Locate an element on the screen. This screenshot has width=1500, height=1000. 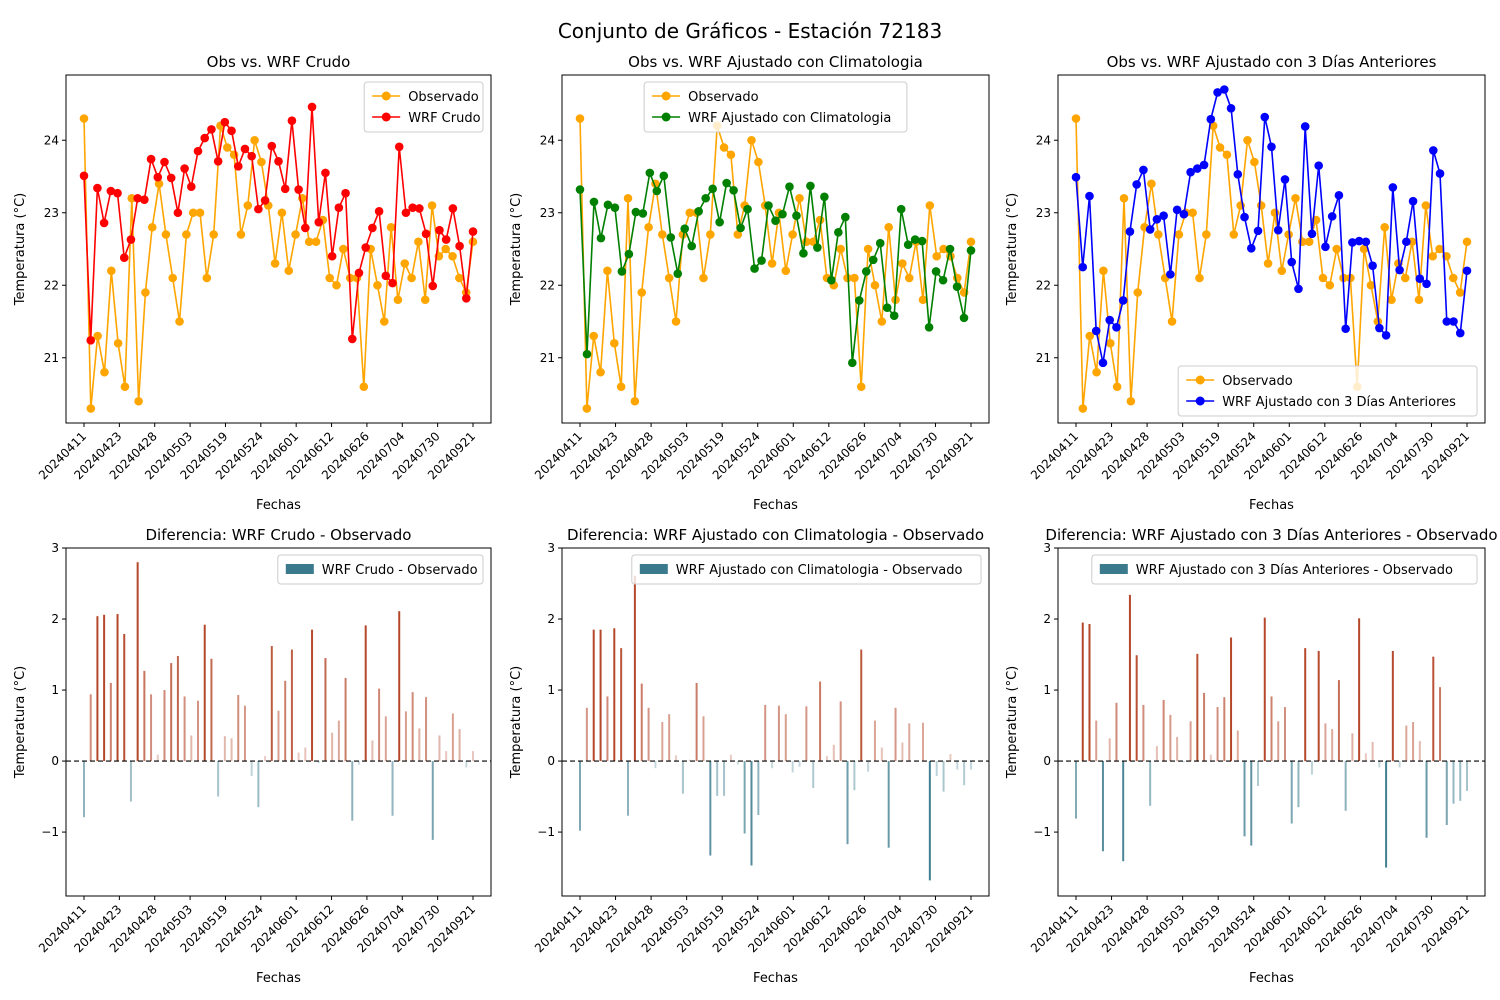
legend: Observado WRF Ajustado con Climatologia is located at coordinates (775, 107).